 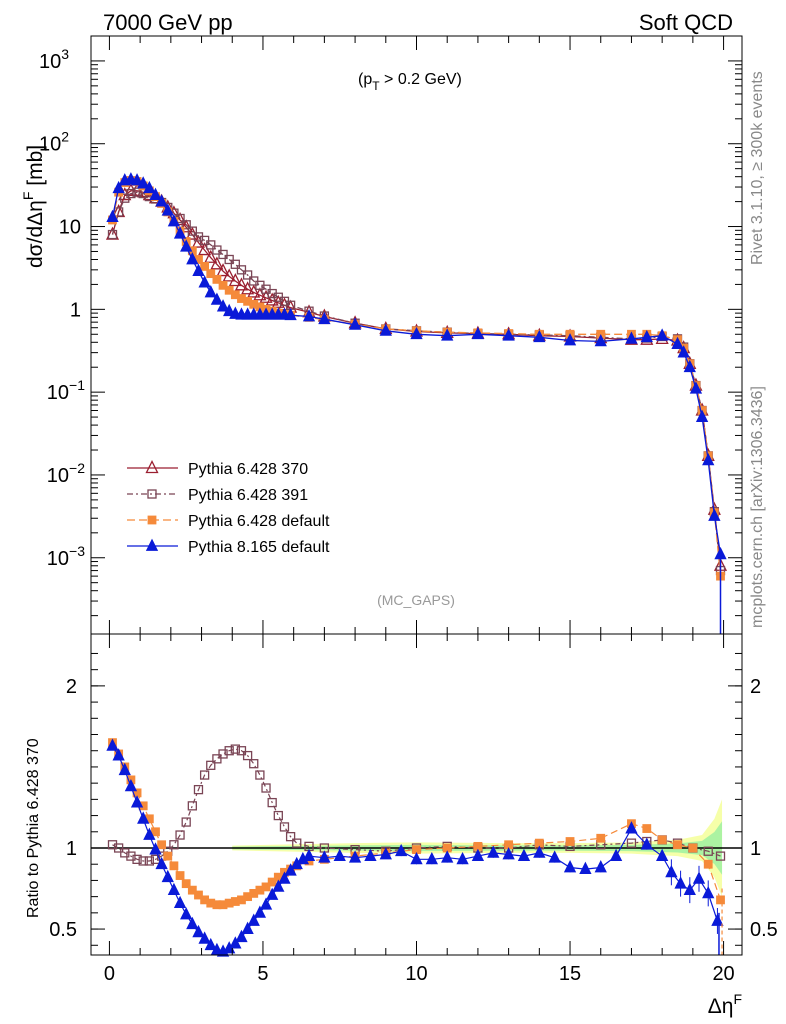 I want to click on x-tick-label: 0, so click(x=109, y=974).